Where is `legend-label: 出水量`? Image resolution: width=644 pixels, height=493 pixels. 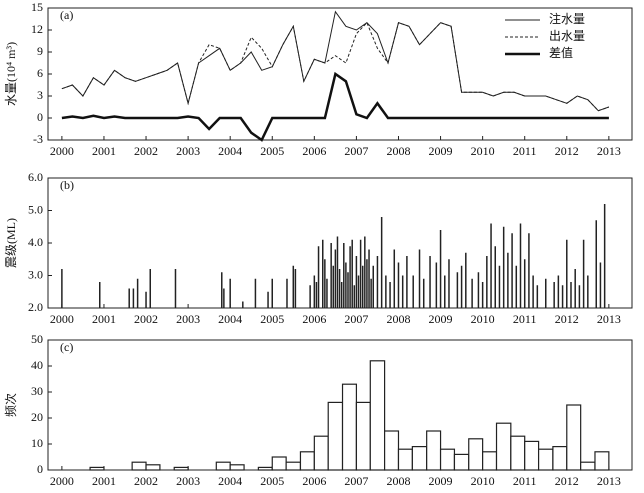 legend-label: 出水量 is located at coordinates (567, 36).